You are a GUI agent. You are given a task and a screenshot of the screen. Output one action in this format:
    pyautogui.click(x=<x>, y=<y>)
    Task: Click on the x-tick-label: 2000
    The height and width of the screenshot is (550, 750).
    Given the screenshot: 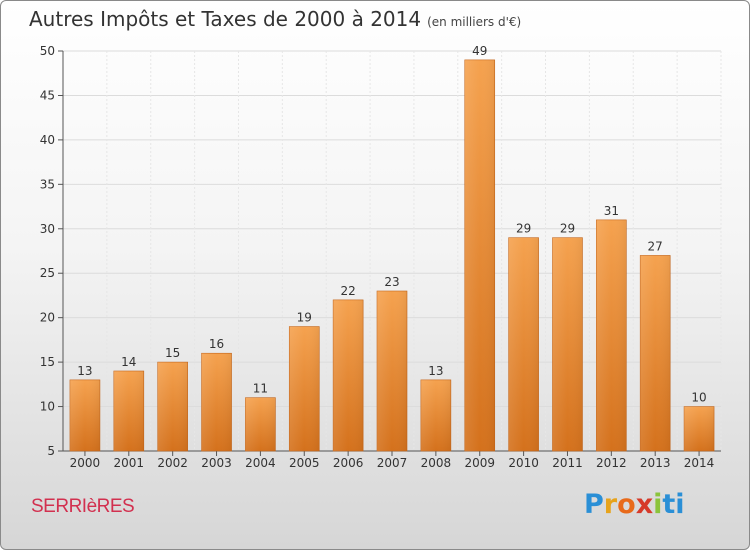 What is the action you would take?
    pyautogui.click(x=85, y=463)
    